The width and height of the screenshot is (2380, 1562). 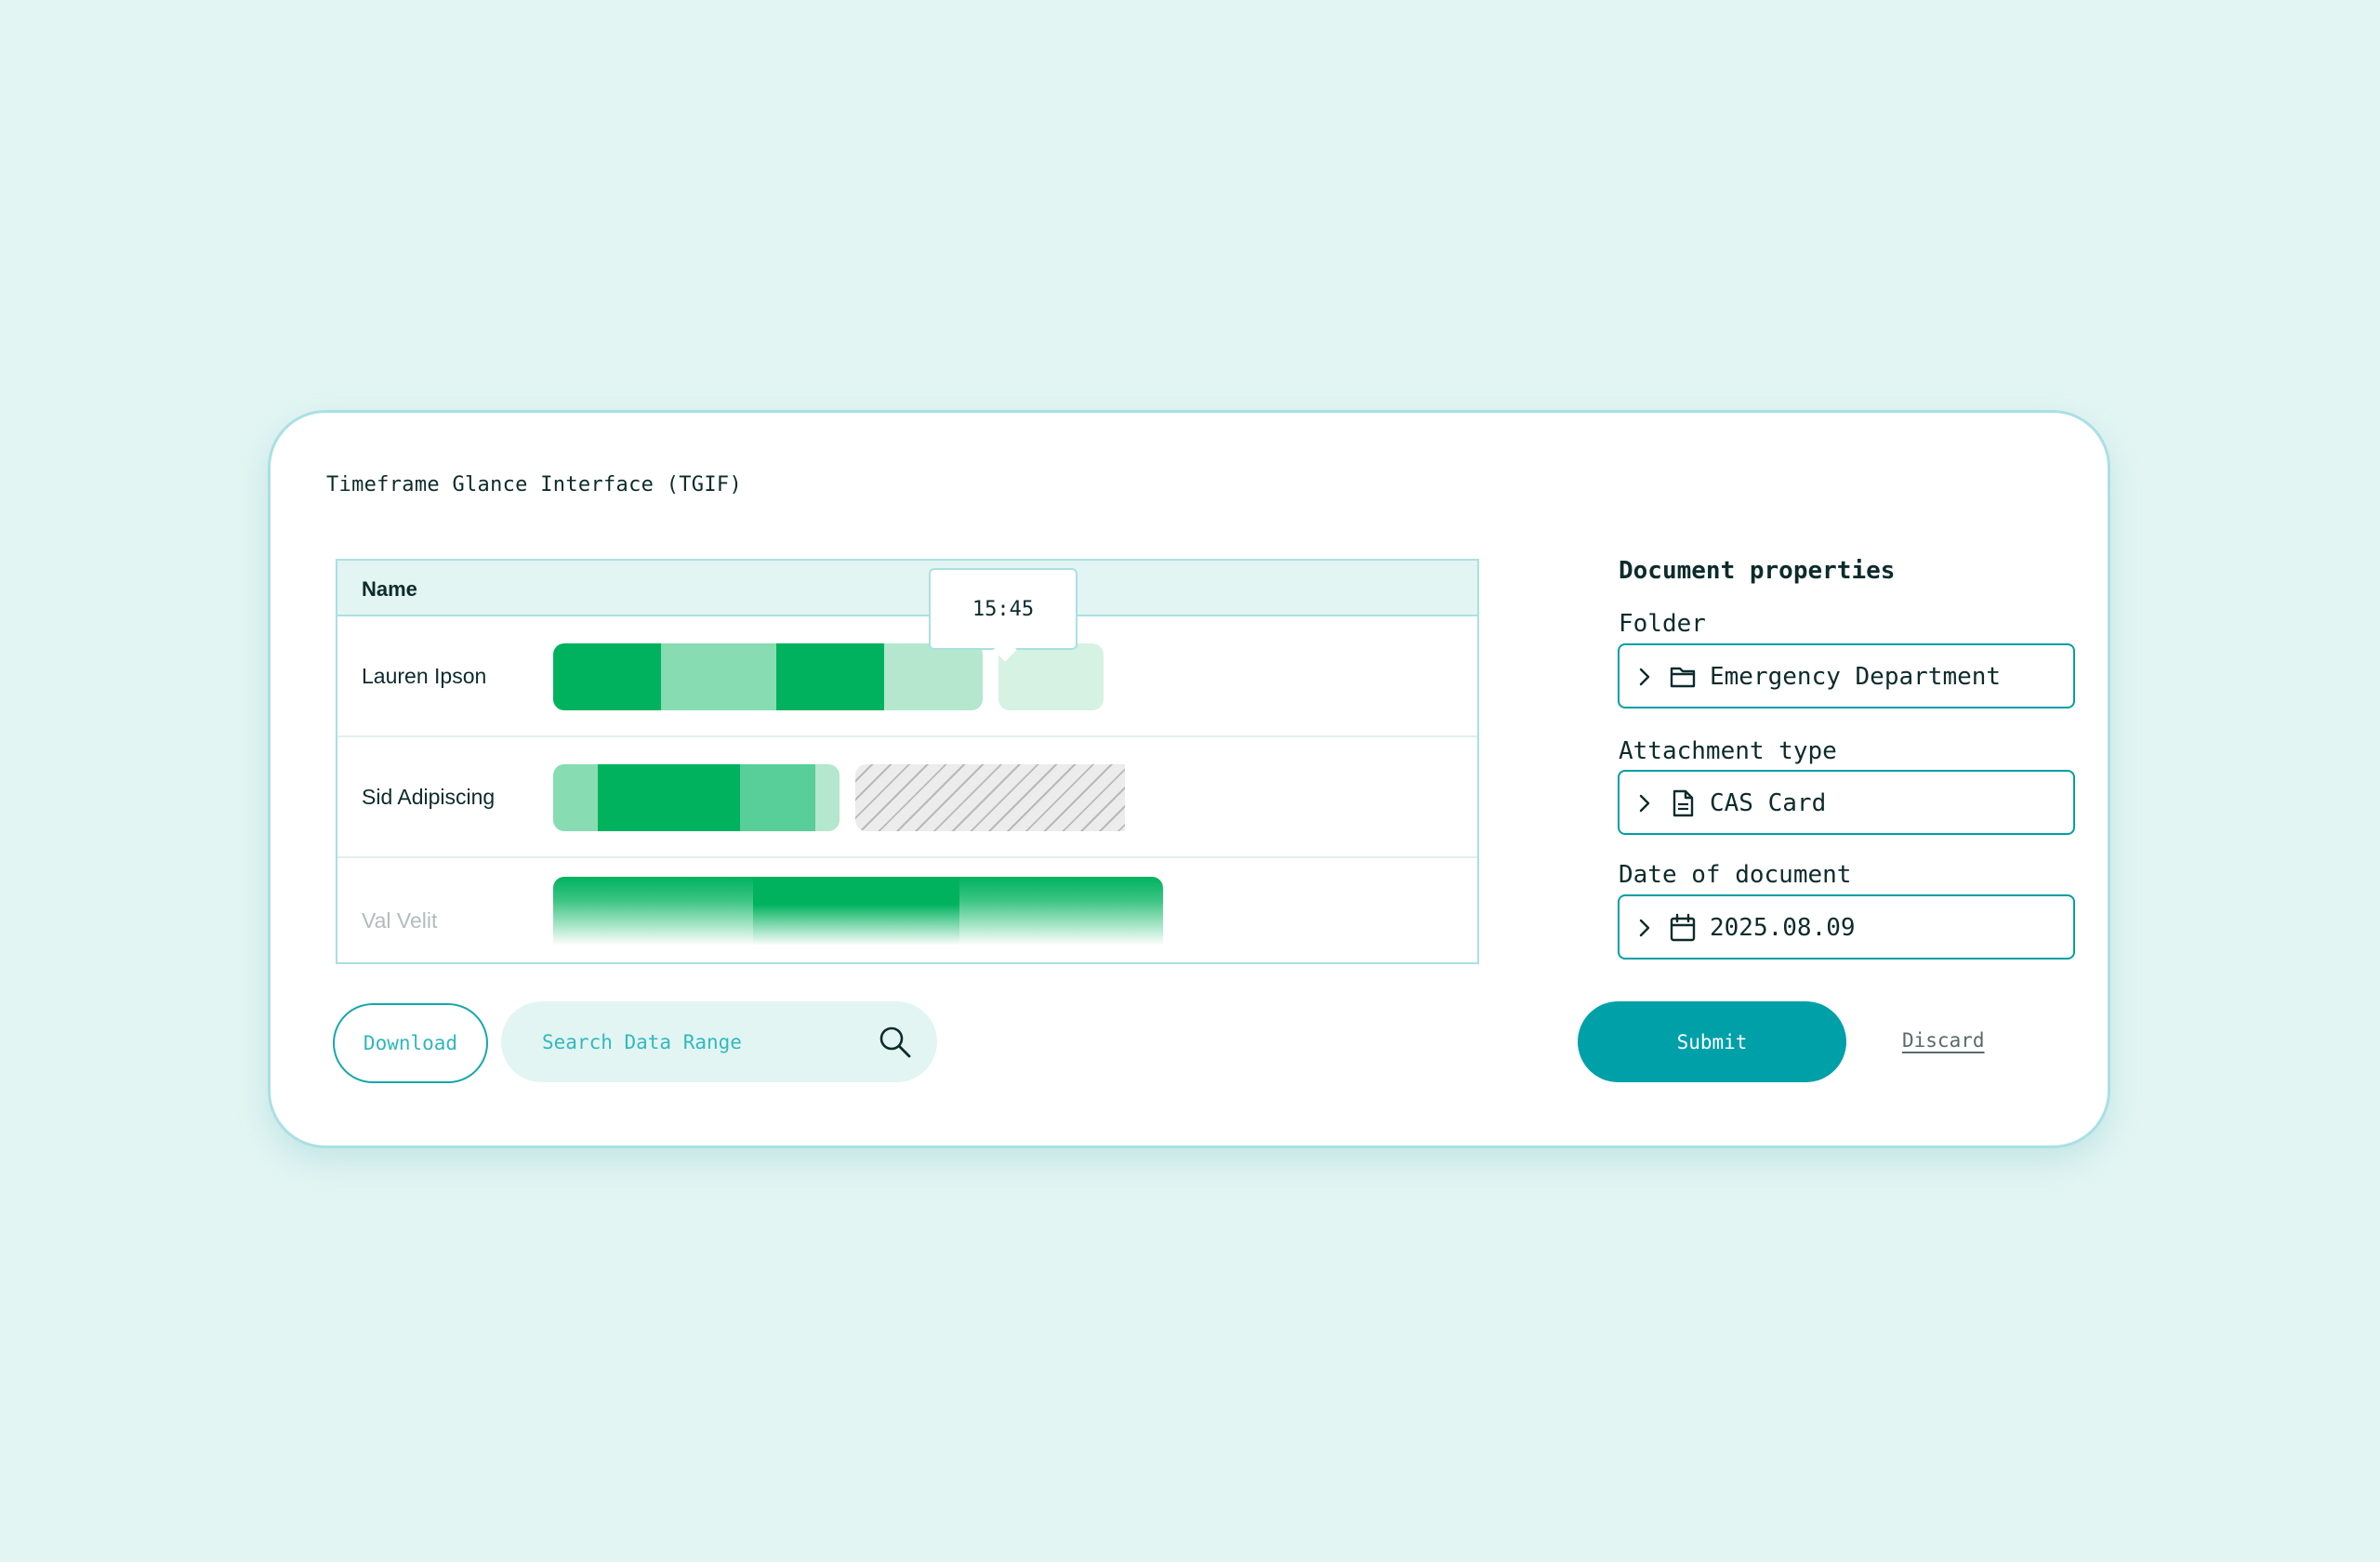 I want to click on name-column-header: Name, so click(x=389, y=589).